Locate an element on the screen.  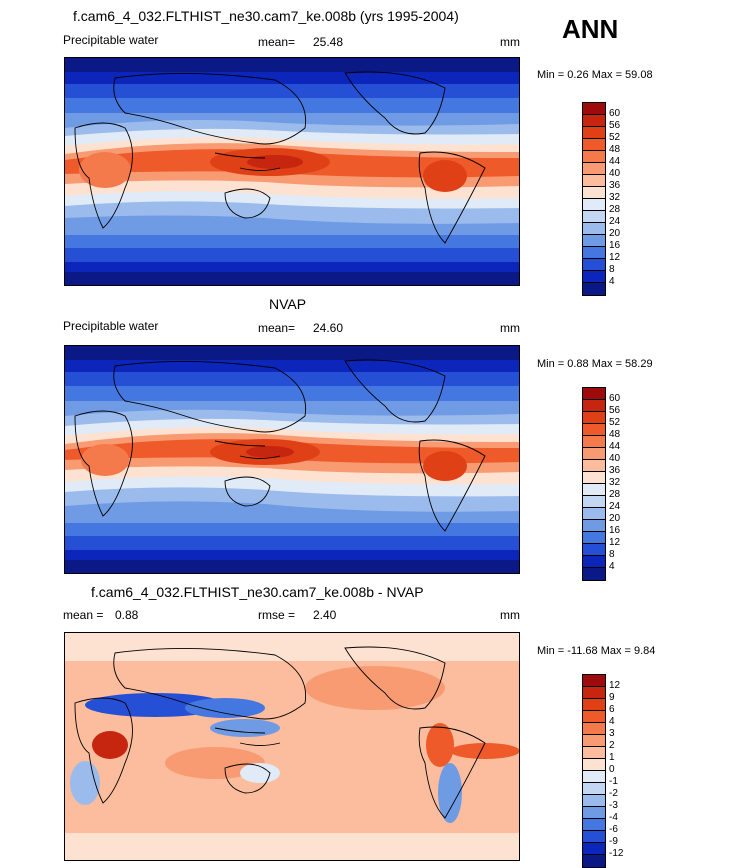
panel1-tick-label: 52 is located at coordinates (615, 137).